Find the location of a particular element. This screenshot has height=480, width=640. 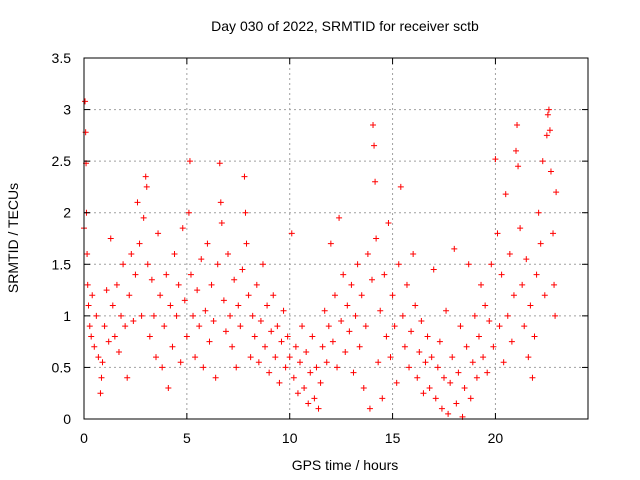

x-tick-label: 10 is located at coordinates (290, 438).